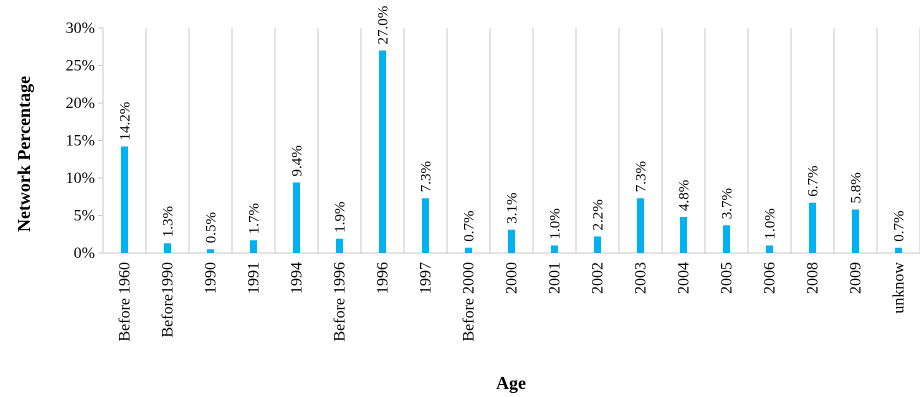 The width and height of the screenshot is (920, 397). I want to click on data-label: 14.2%, so click(126, 121).